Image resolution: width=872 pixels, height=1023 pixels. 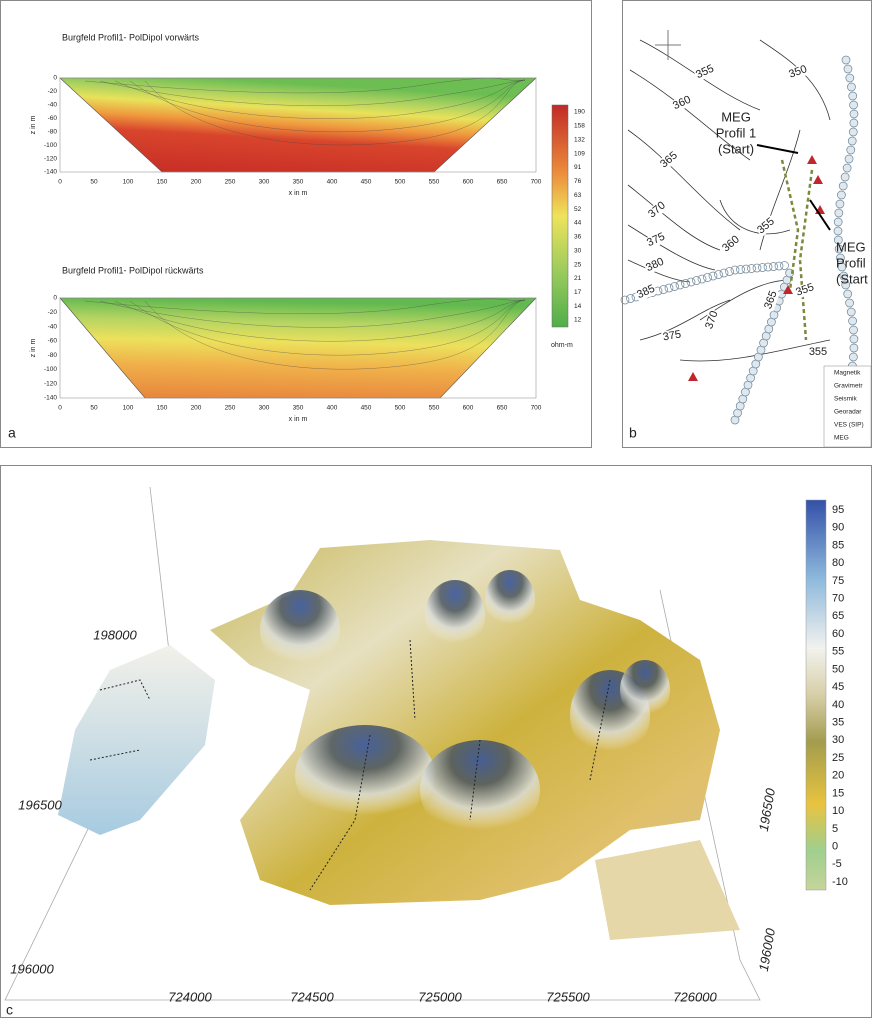 What do you see at coordinates (578, 306) in the screenshot?
I see `colorbar-tick-label: 14` at bounding box center [578, 306].